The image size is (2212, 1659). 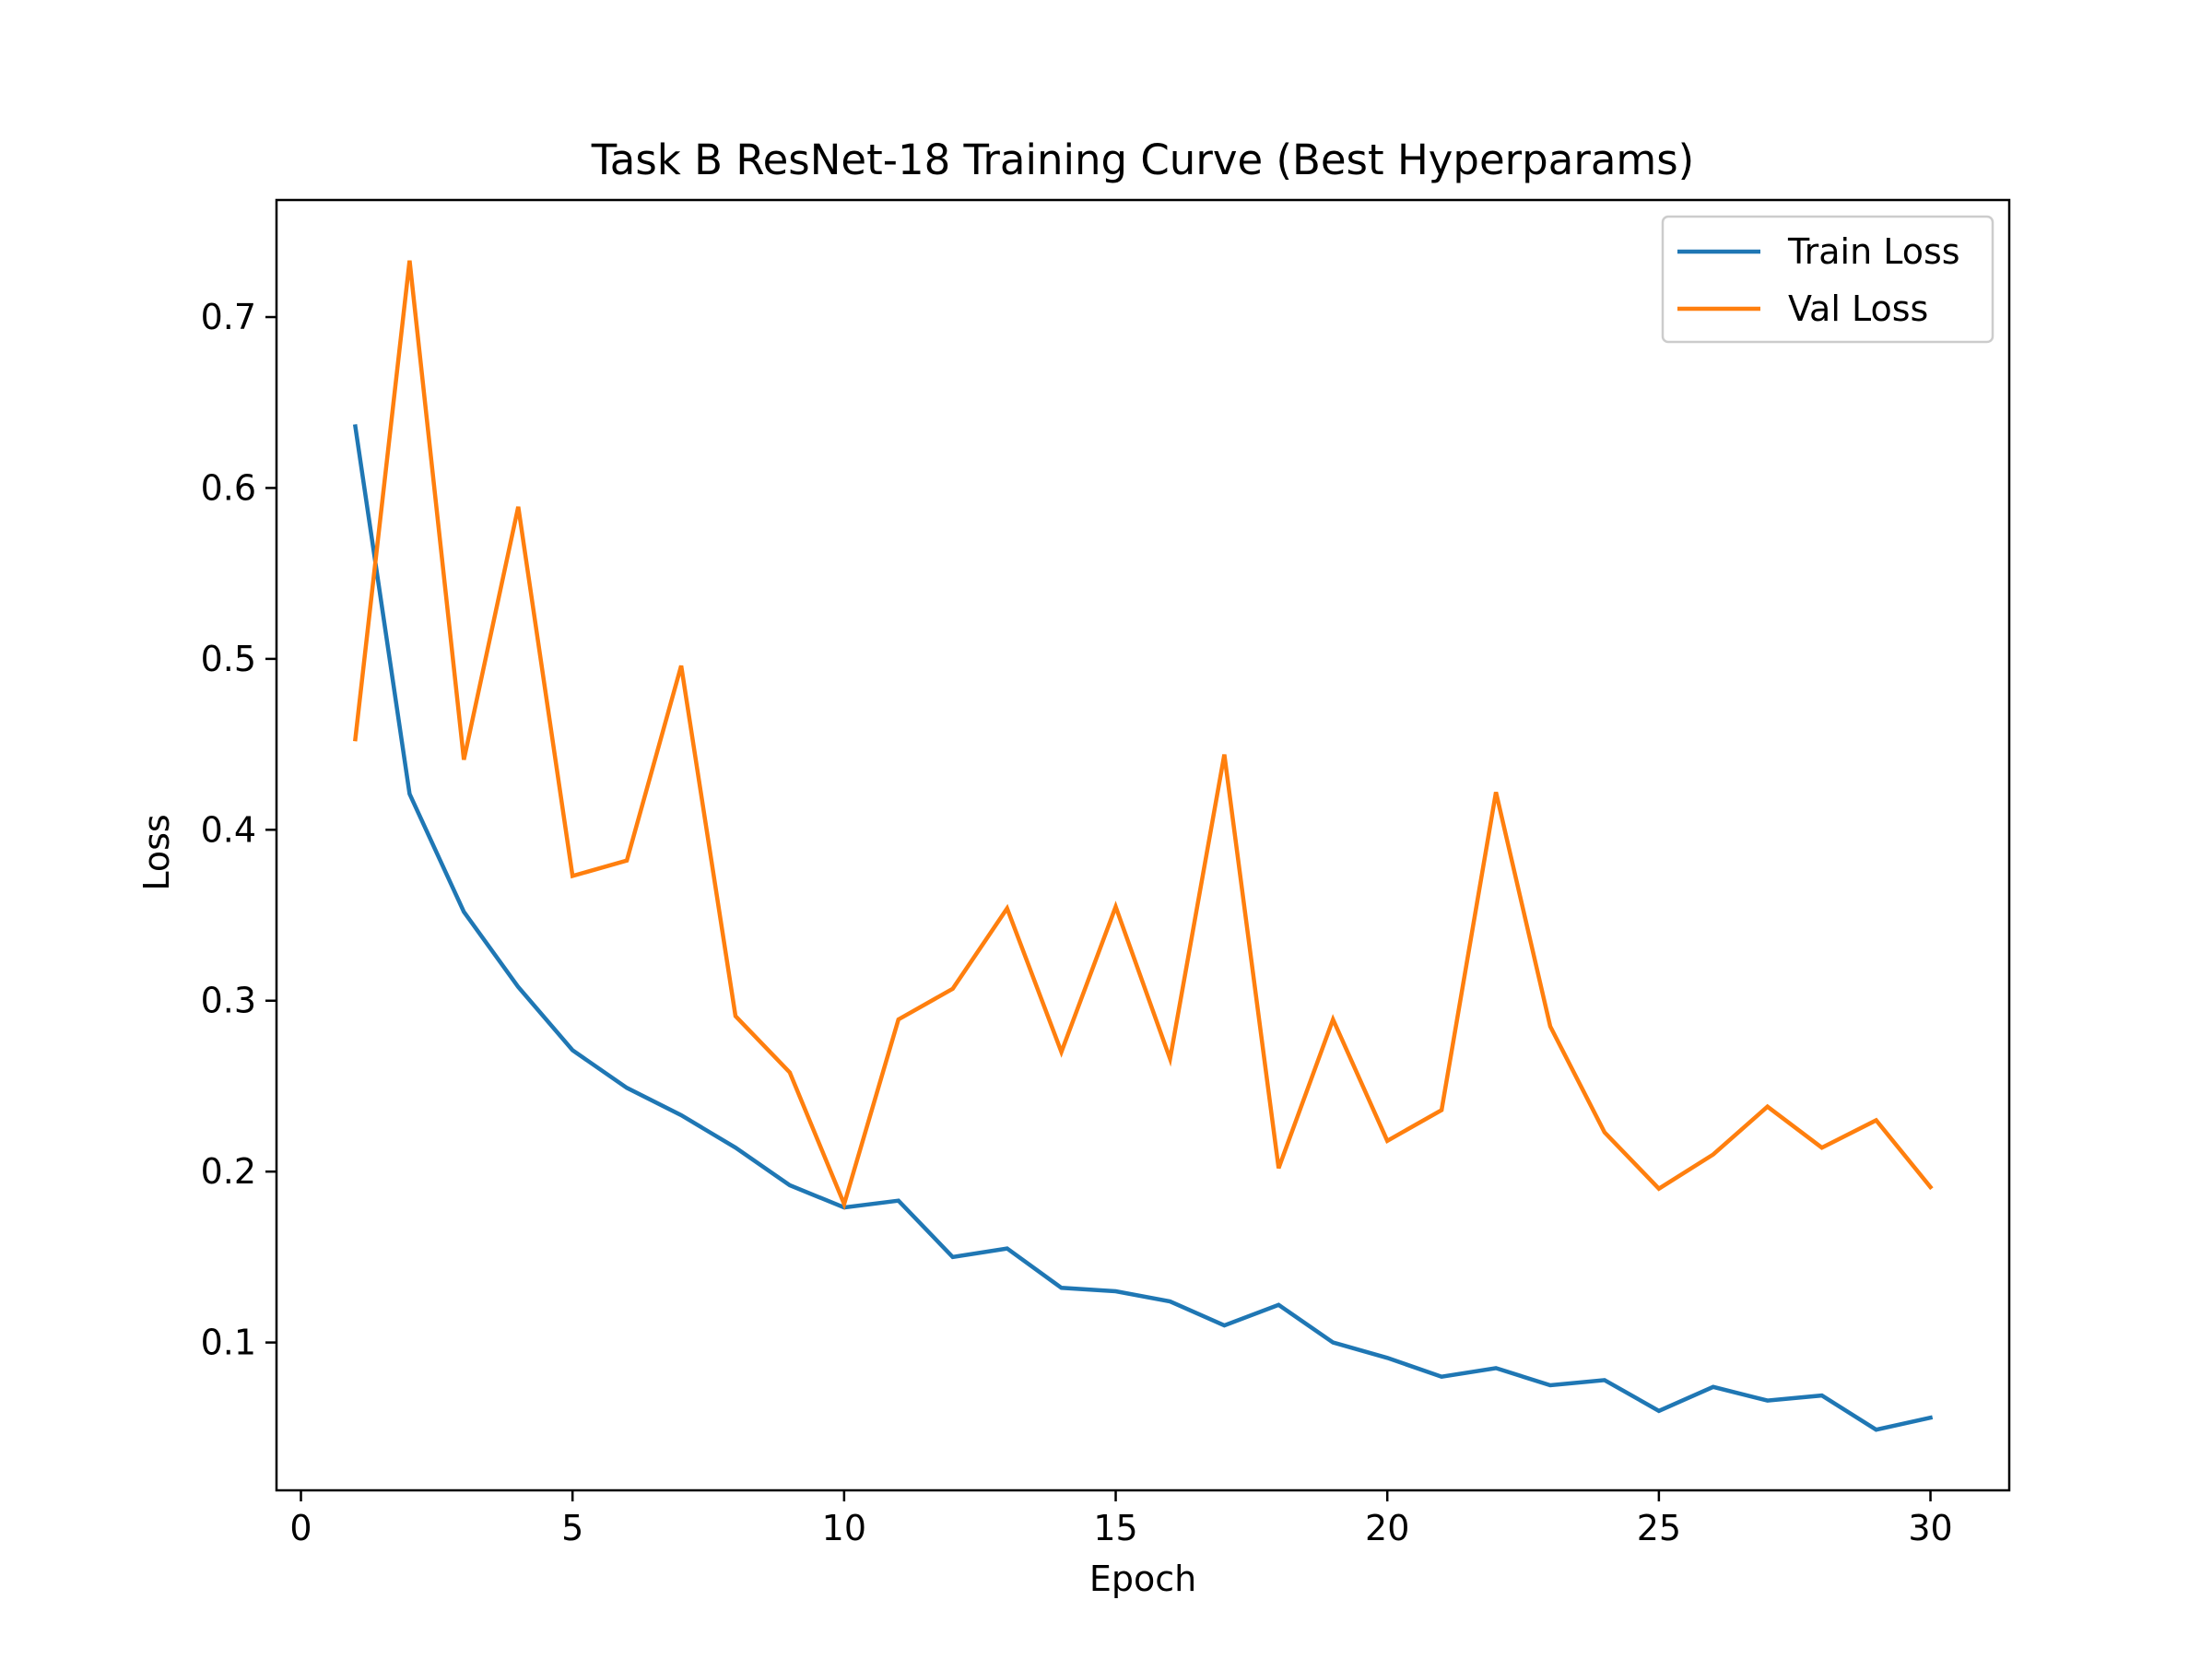 What do you see at coordinates (156, 852) in the screenshot?
I see `y-axis-label: Loss` at bounding box center [156, 852].